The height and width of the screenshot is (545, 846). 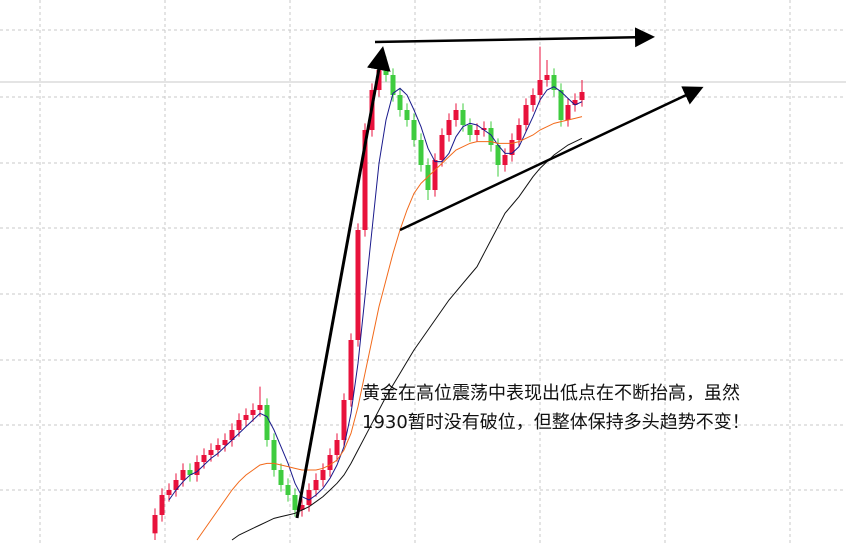 What do you see at coordinates (556, 422) in the screenshot?
I see `annotation: 1930暂时没有破位，但整体保持多头趋势不变！` at bounding box center [556, 422].